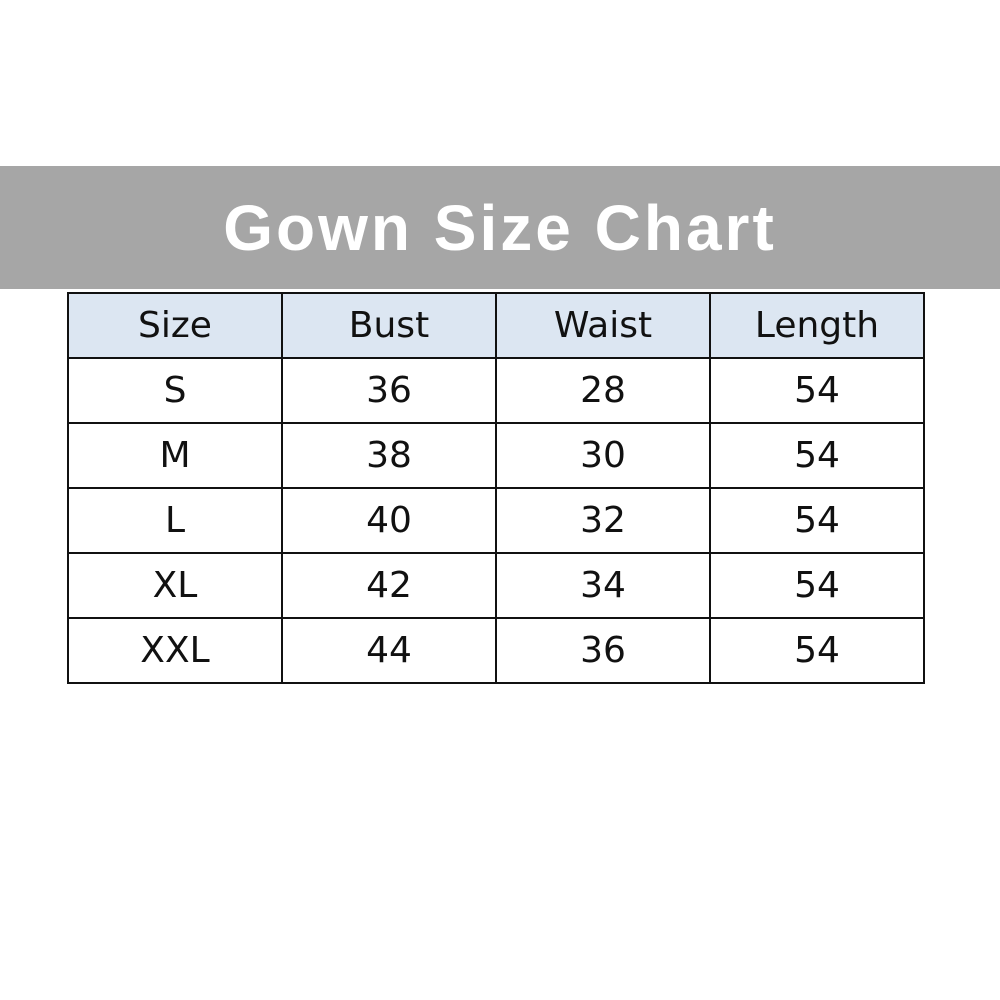 This screenshot has height=1000, width=1000. I want to click on header-cell: Length, so click(817, 325).